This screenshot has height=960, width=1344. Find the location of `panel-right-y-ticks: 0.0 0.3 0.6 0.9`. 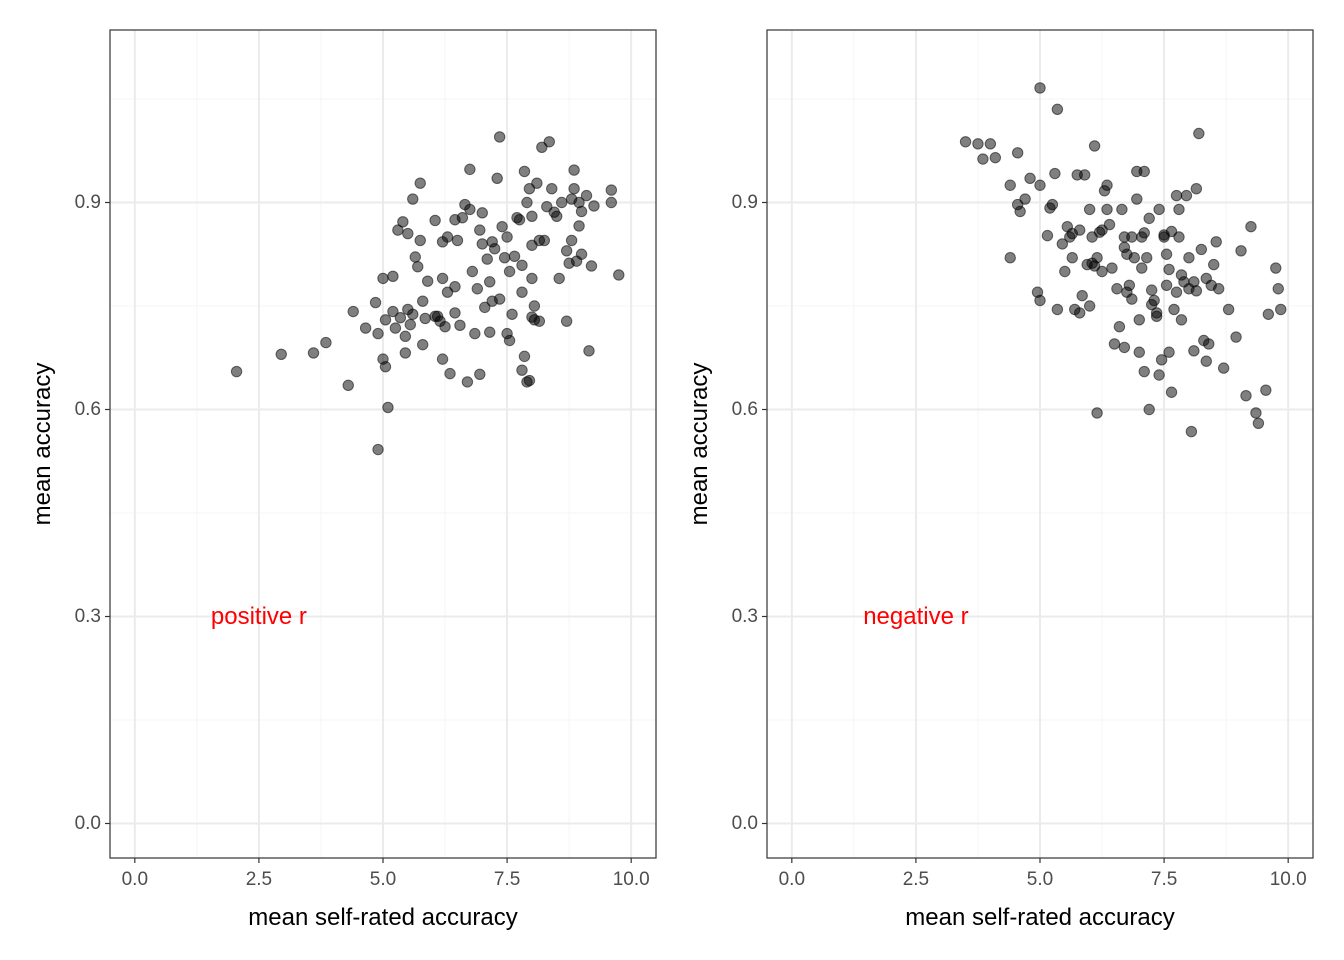

panel-right-y-ticks: 0.0 0.3 0.6 0.9 is located at coordinates (749, 513).